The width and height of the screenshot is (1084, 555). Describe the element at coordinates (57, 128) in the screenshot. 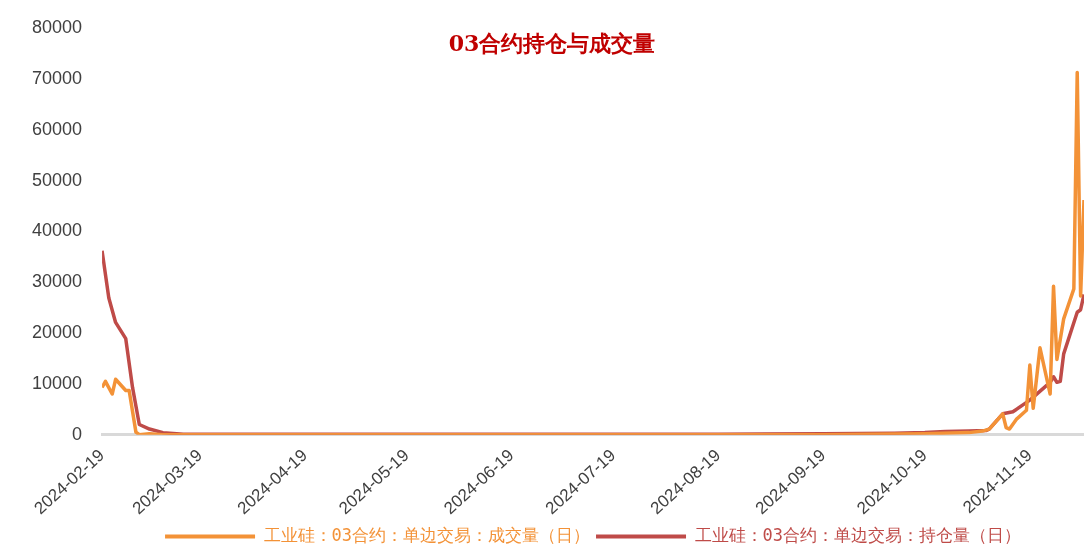

I see `y-tick-label: 60000` at that location.